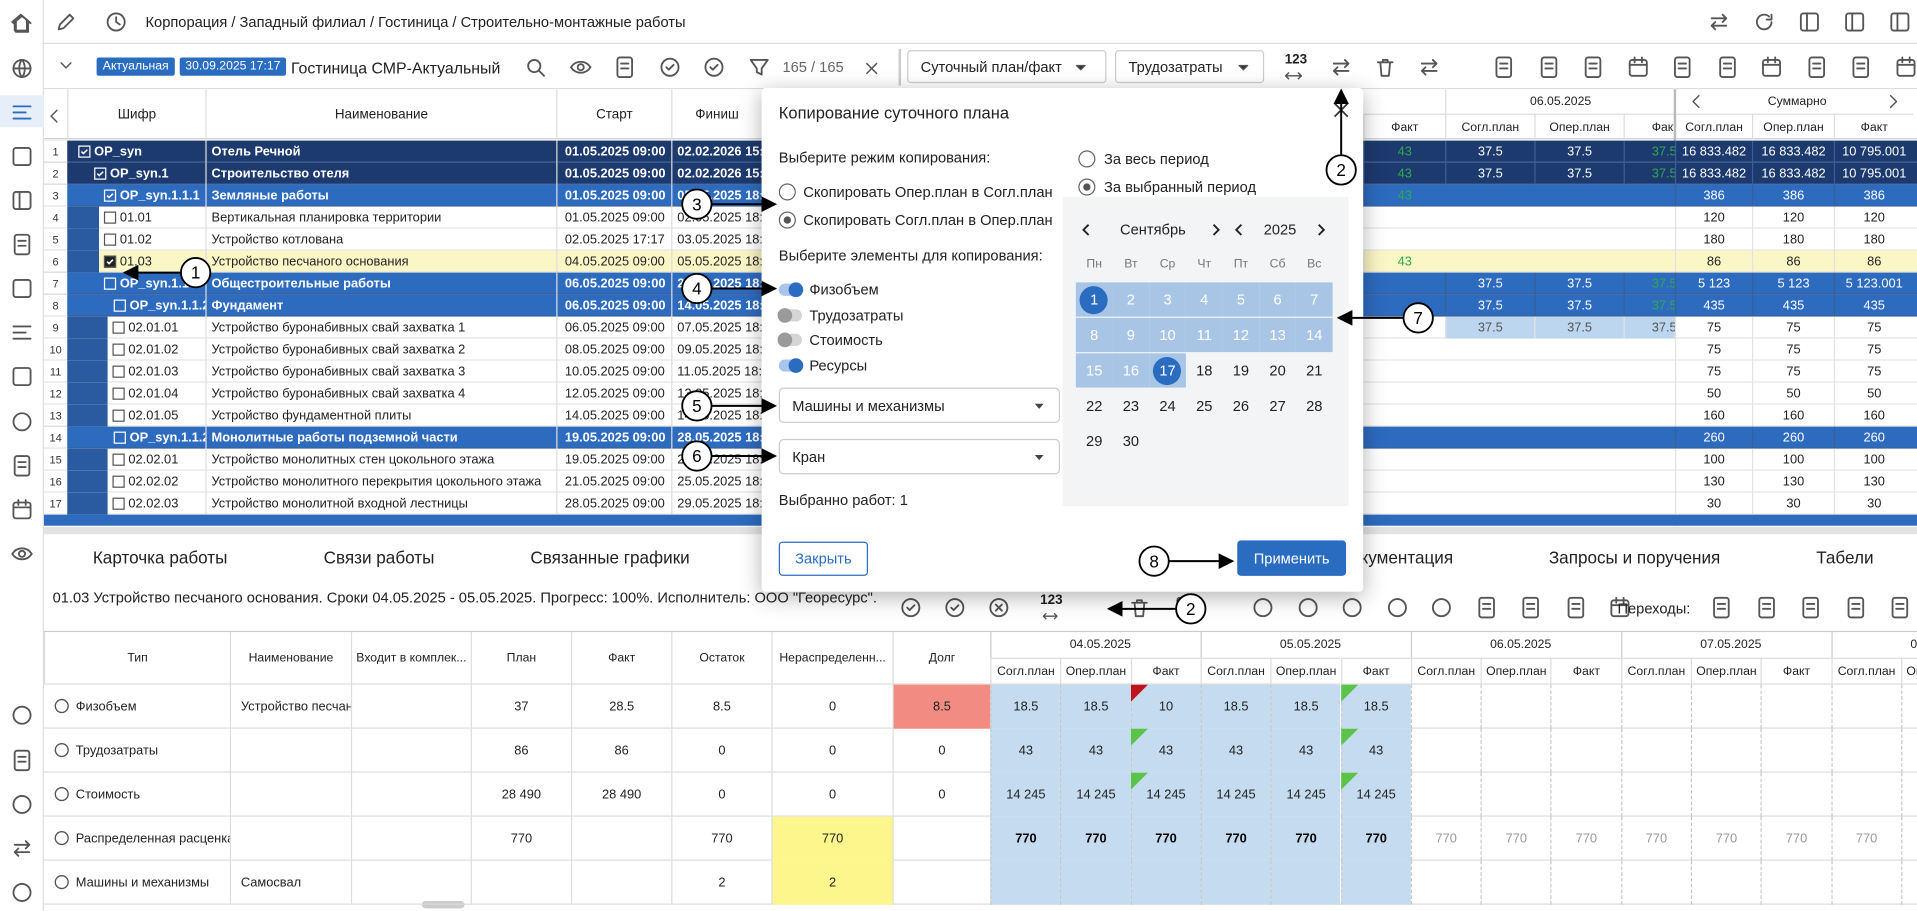  What do you see at coordinates (1094, 335) in the screenshot?
I see `calendar-day: 8` at bounding box center [1094, 335].